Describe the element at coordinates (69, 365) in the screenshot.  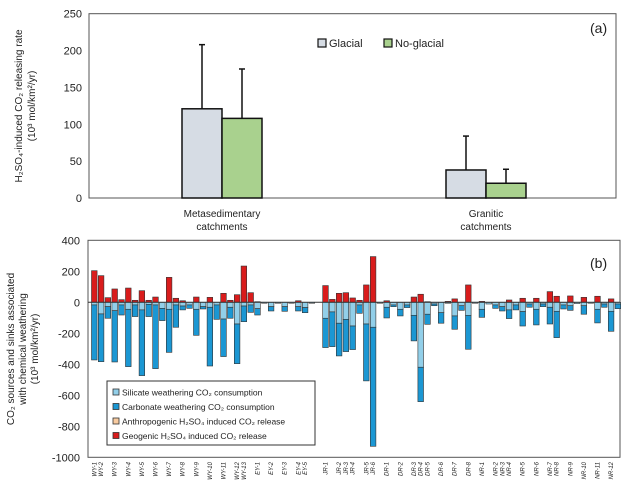
I see `y-tick-label: -400` at that location.